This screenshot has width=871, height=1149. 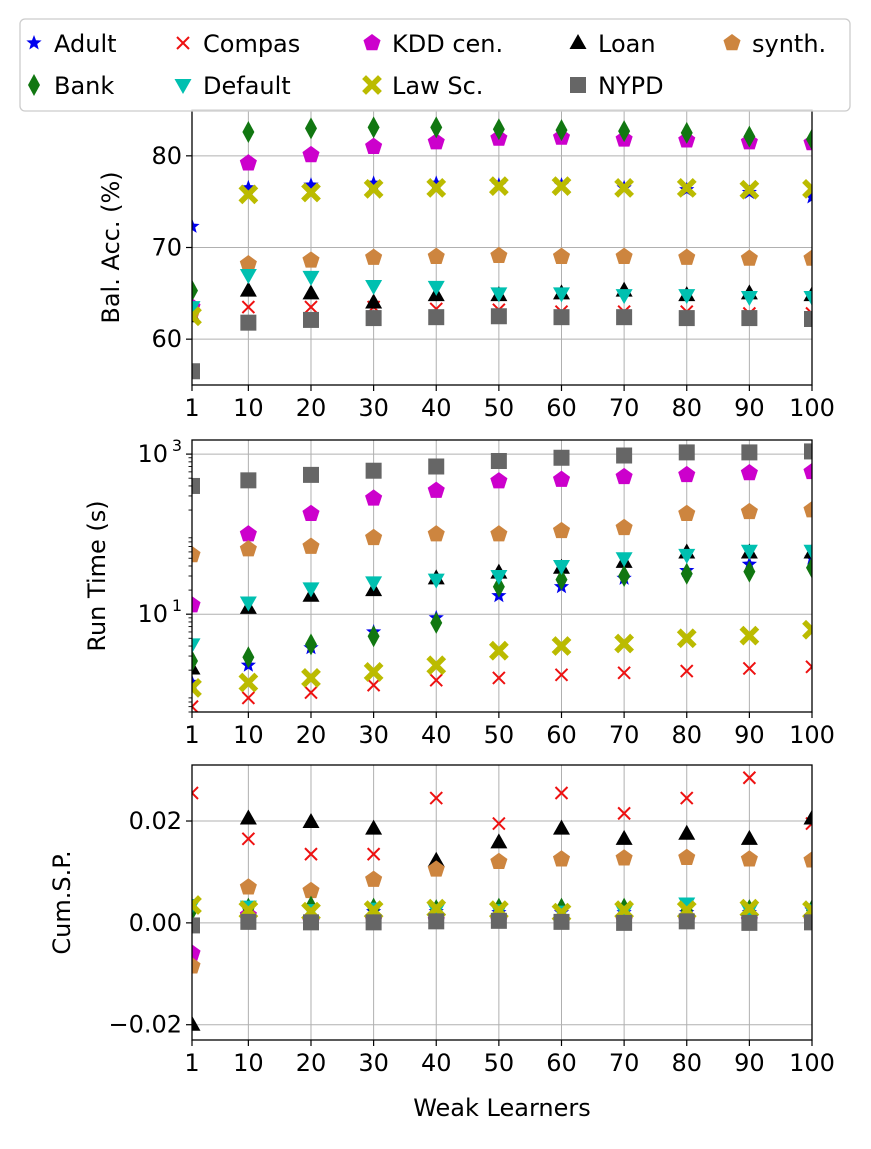 I want to click on x-tick-label: 90, so click(x=749, y=1063).